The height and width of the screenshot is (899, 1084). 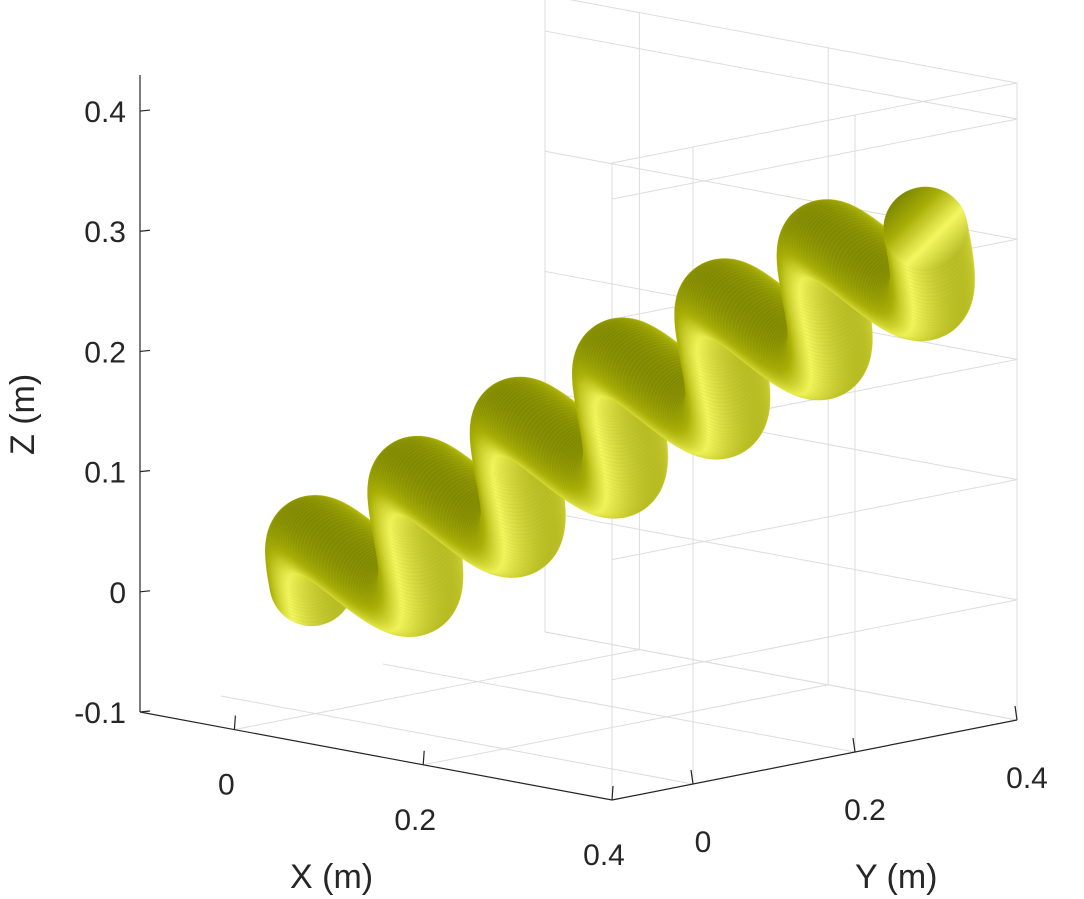 What do you see at coordinates (415, 820) in the screenshot?
I see `x-tick-label-1: 0.2` at bounding box center [415, 820].